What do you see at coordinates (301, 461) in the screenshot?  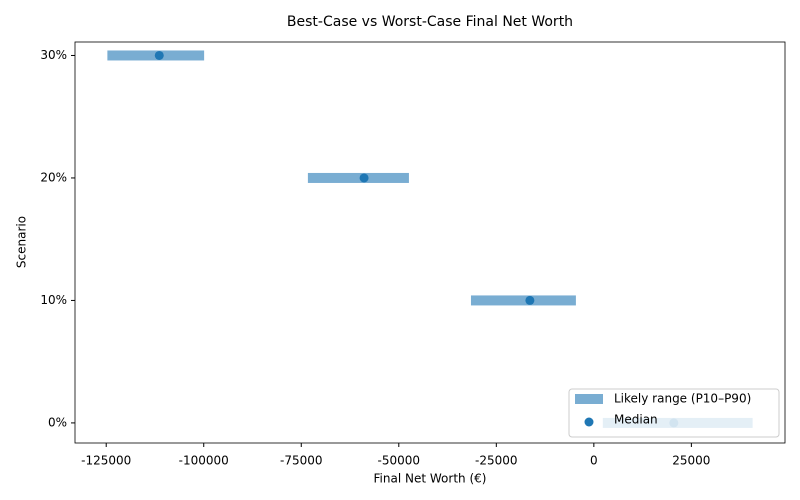 I see `x-tick-label: -75000` at bounding box center [301, 461].